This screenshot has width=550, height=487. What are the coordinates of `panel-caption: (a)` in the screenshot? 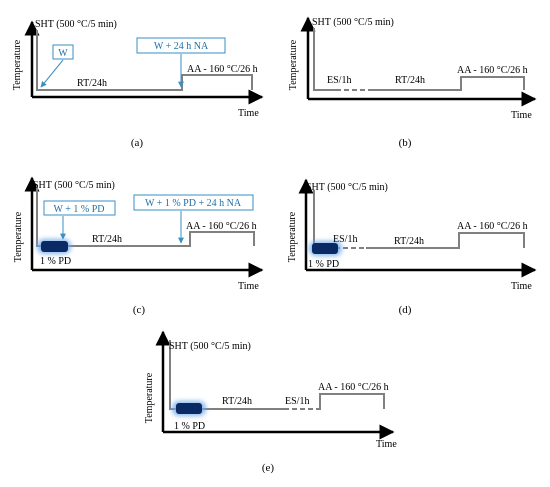 It's located at (137, 143).